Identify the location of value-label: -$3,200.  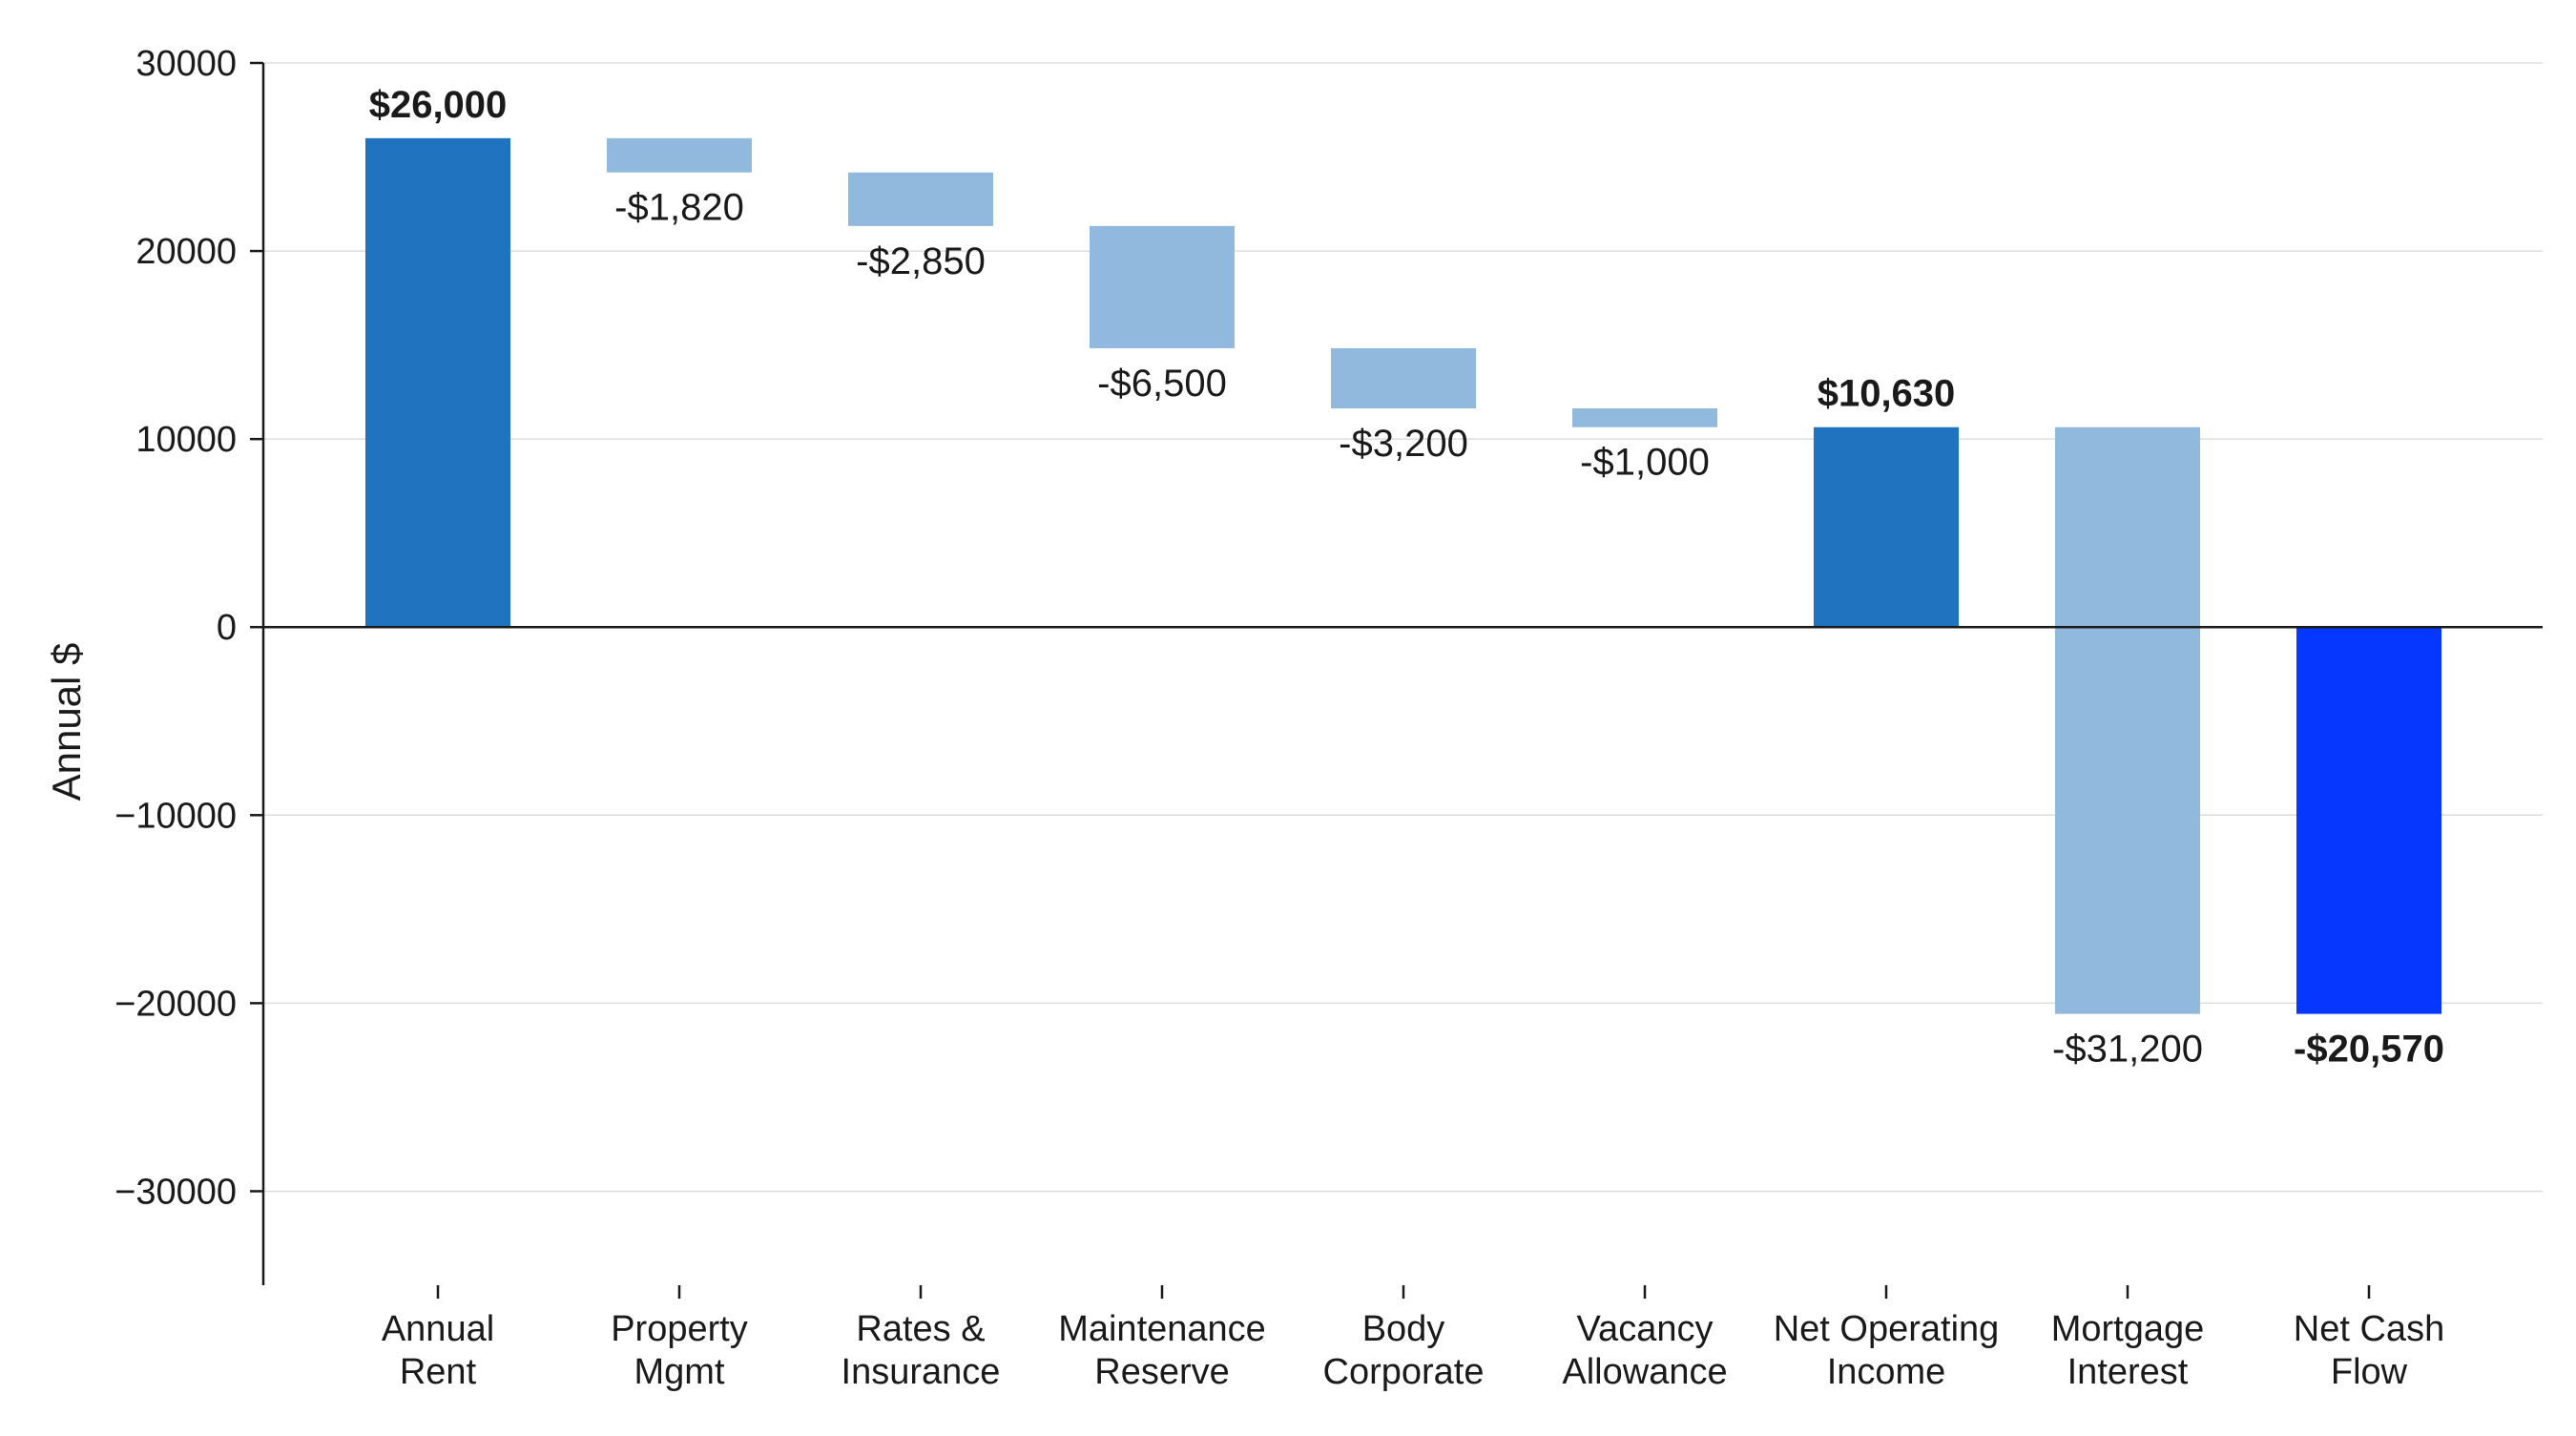
(1403, 444).